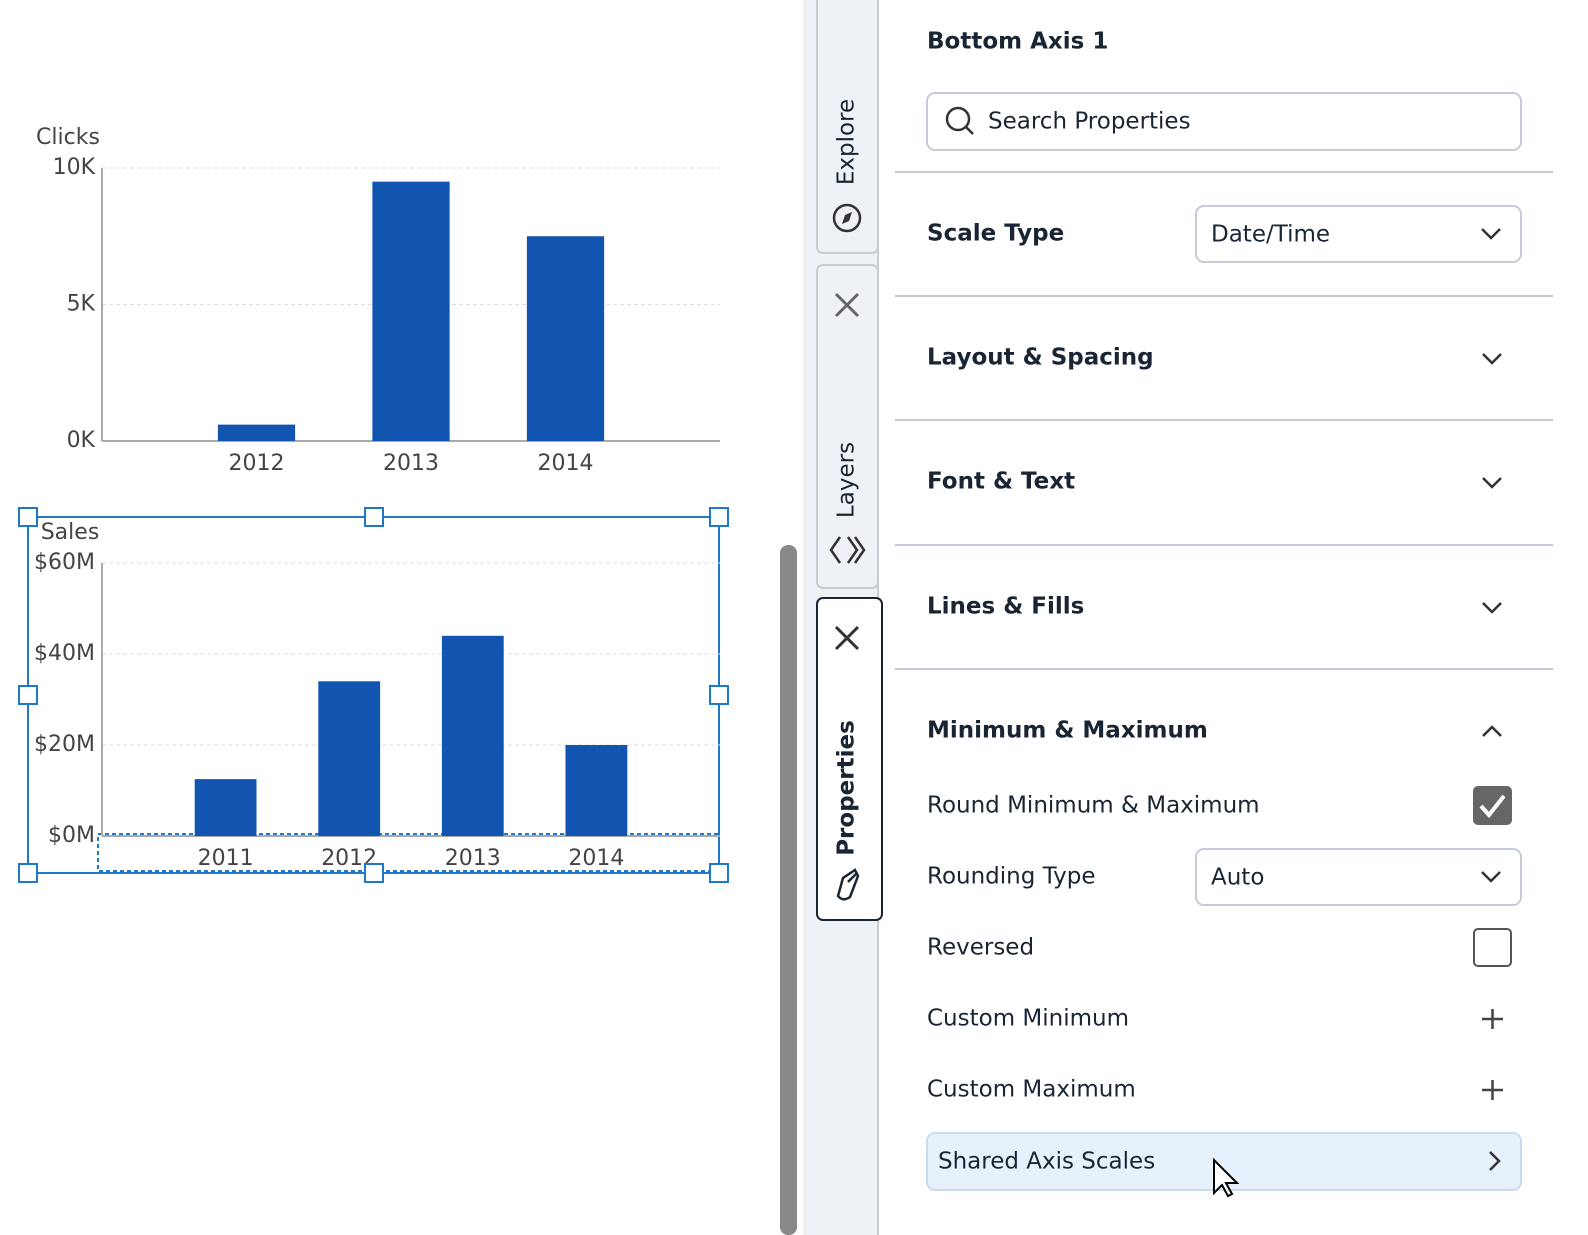 This screenshot has width=1588, height=1235. Describe the element at coordinates (408, 852) in the screenshot. I see `axis-selection` at that location.